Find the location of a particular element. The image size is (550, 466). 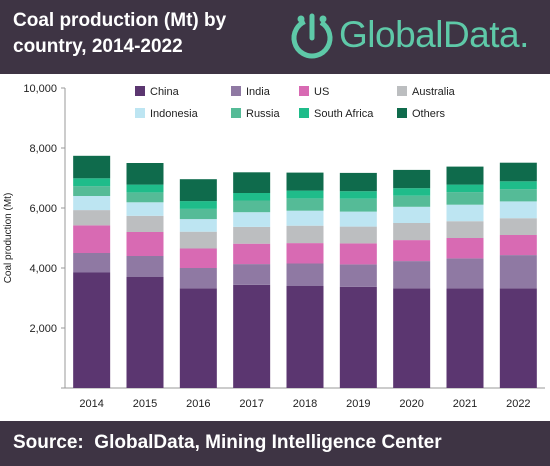

legend-label: US is located at coordinates (321, 92).